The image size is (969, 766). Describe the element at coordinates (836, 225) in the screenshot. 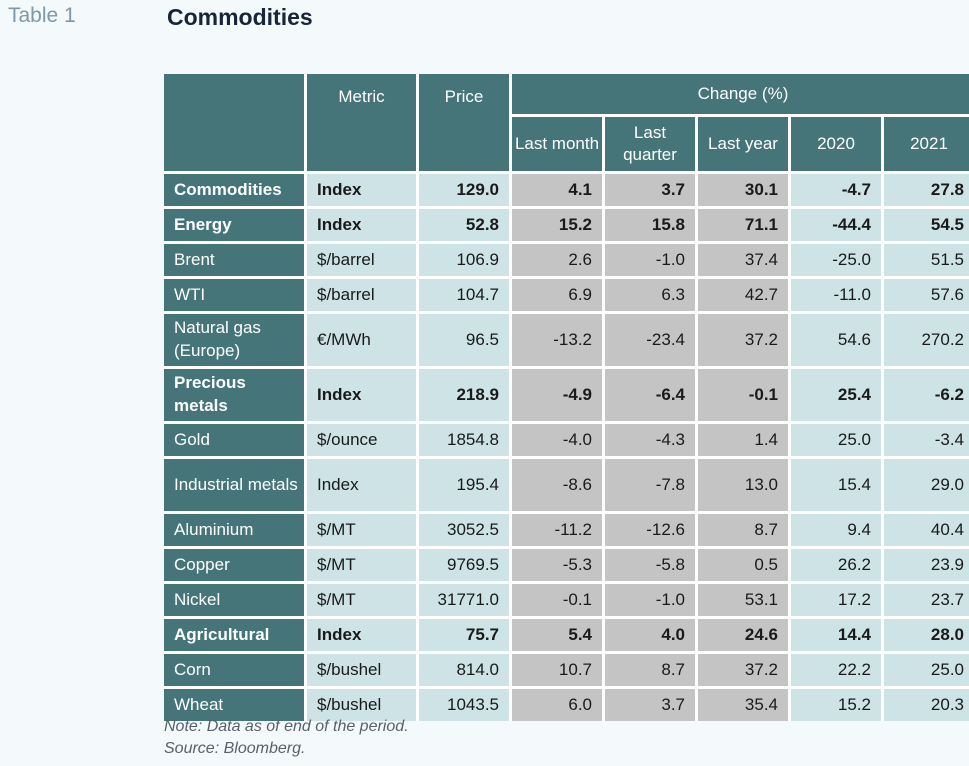

I see `change-2020-cell: -44.4` at that location.